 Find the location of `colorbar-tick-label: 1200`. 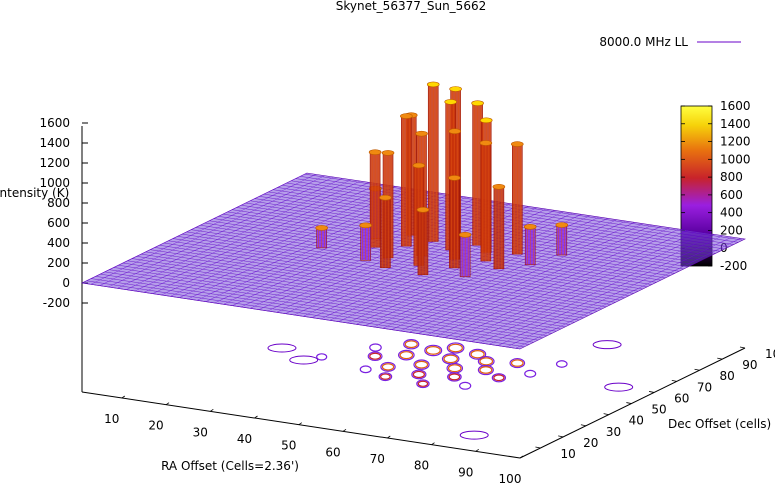

colorbar-tick-label: 1200 is located at coordinates (735, 142).